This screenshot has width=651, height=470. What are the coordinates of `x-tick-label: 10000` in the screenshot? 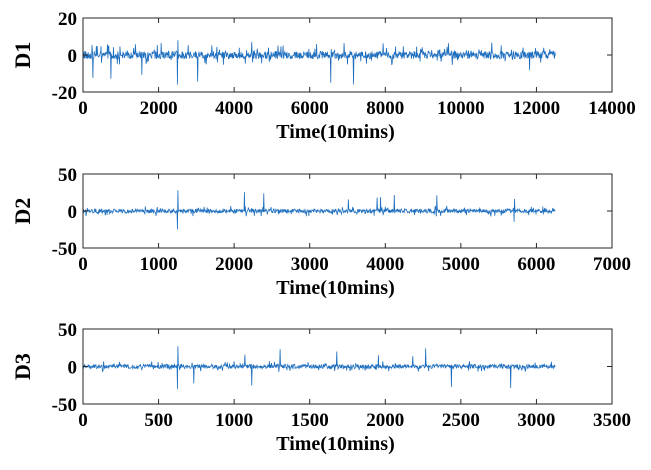 It's located at (461, 108).